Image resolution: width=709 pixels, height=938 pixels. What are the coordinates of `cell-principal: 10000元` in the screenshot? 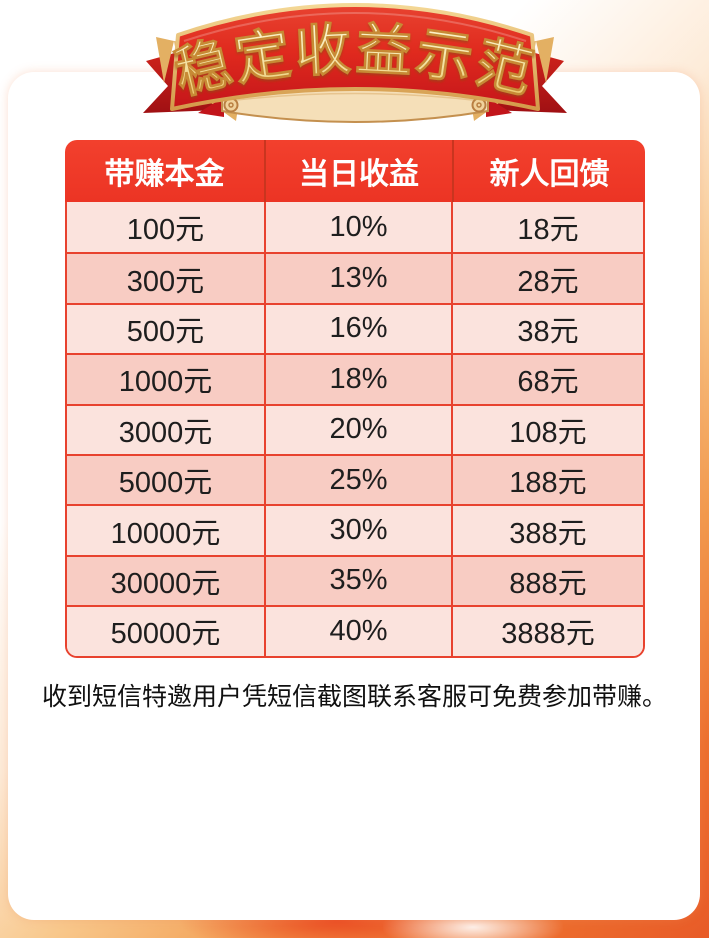 It's located at (165, 533).